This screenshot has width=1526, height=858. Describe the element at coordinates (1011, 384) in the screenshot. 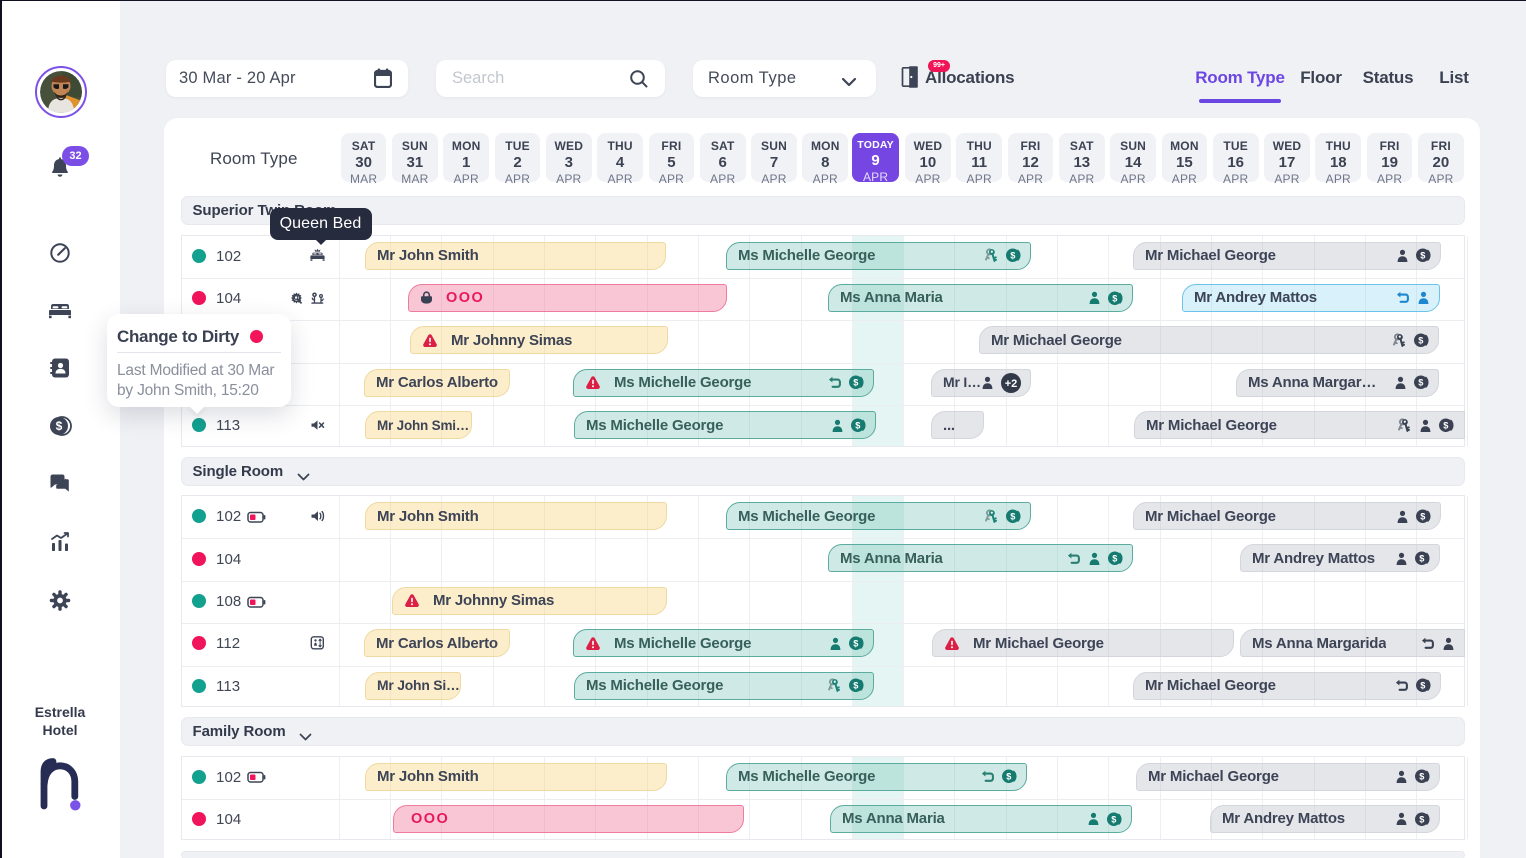

I see `svg-text: +2` at that location.